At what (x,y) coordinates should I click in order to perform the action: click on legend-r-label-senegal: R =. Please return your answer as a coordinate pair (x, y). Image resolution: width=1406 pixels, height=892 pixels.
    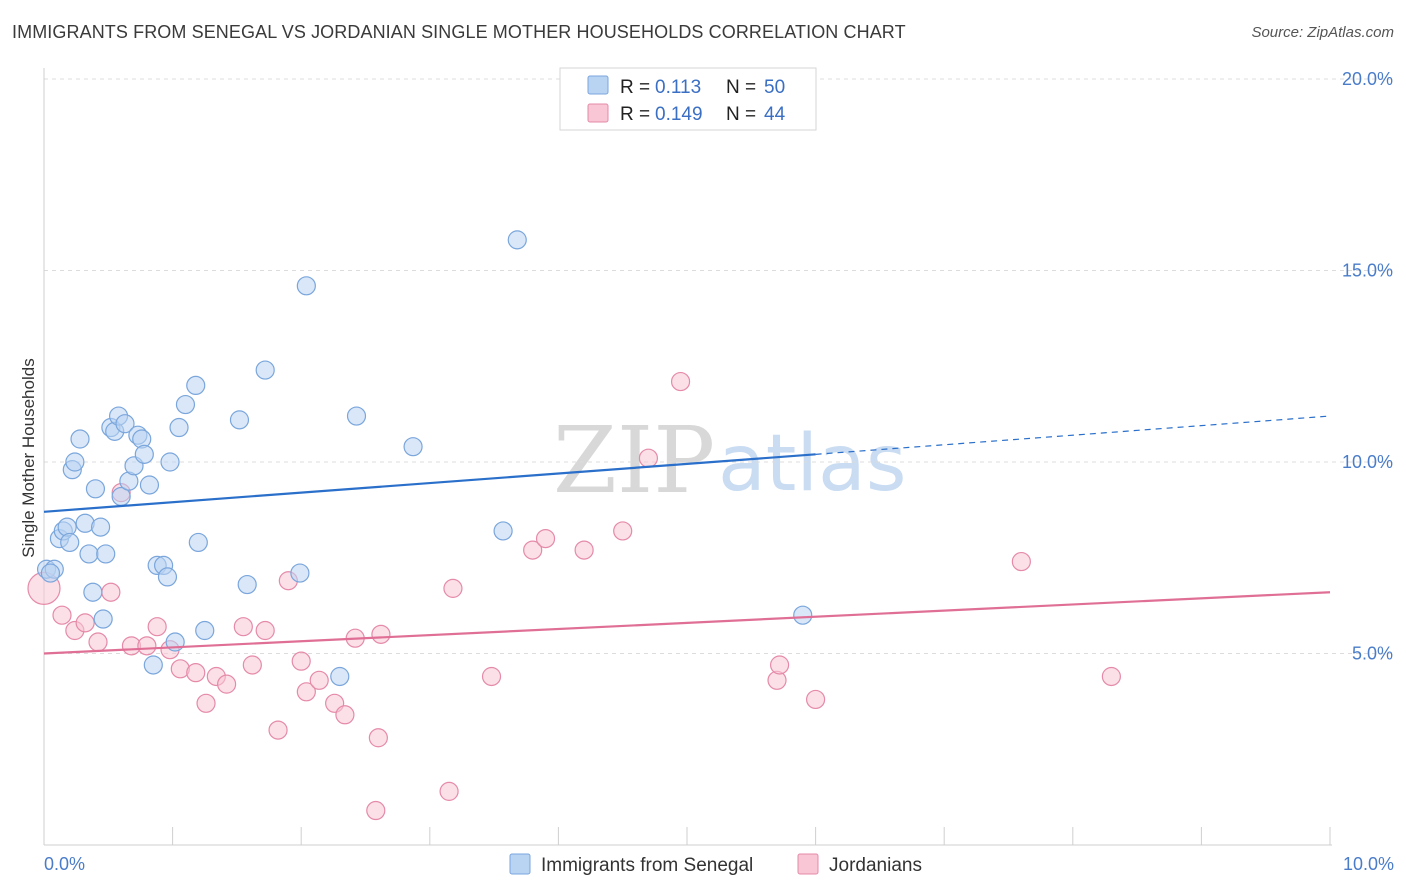
    Looking at the image, I should click on (635, 87).